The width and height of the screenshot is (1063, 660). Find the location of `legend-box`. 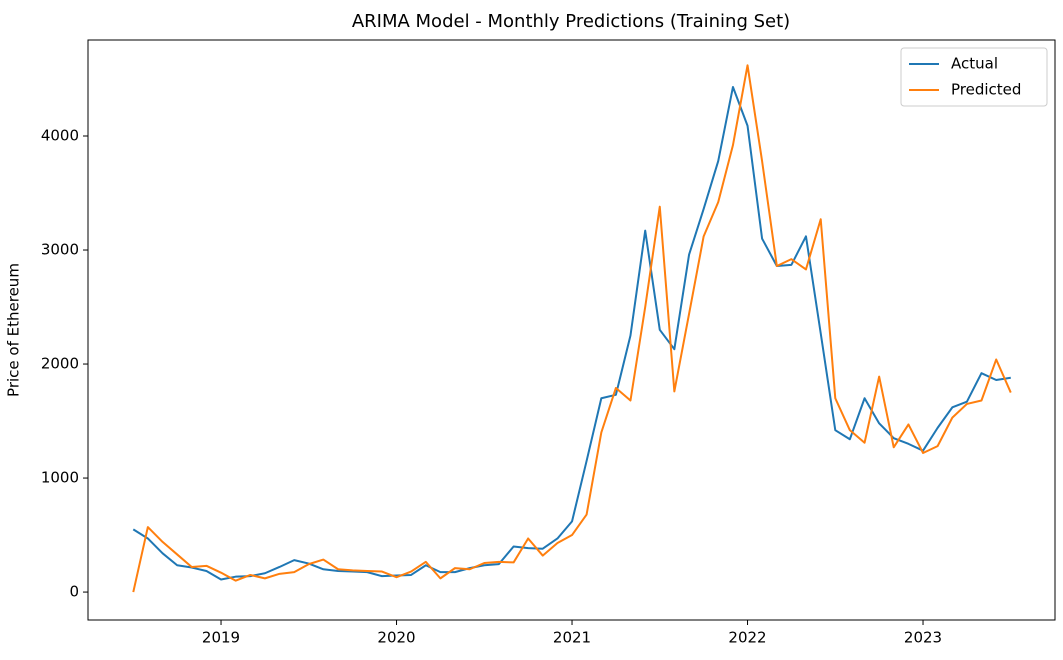

legend-box is located at coordinates (974, 77).